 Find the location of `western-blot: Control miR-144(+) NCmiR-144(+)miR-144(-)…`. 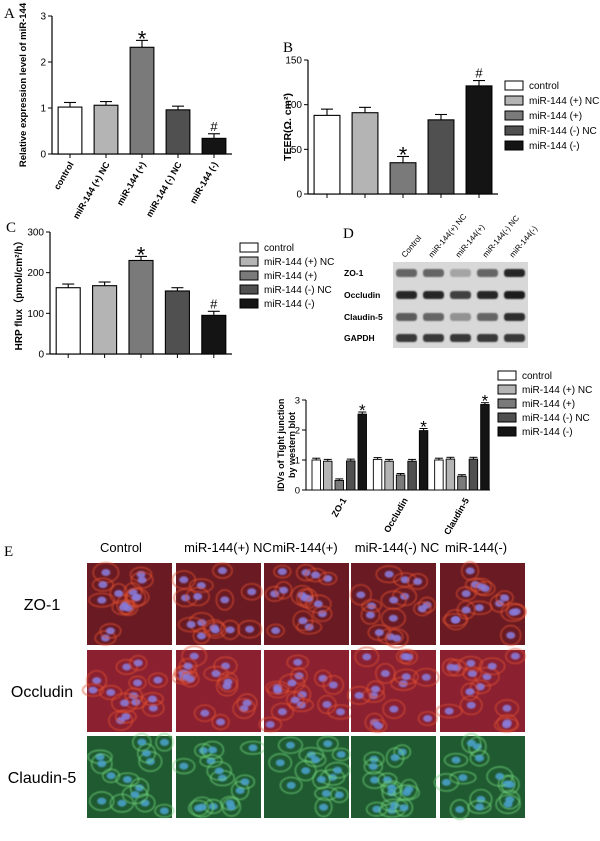

western-blot: Control miR-144(+) NCmiR-144(+)miR-144(-)… is located at coordinates (441, 280).